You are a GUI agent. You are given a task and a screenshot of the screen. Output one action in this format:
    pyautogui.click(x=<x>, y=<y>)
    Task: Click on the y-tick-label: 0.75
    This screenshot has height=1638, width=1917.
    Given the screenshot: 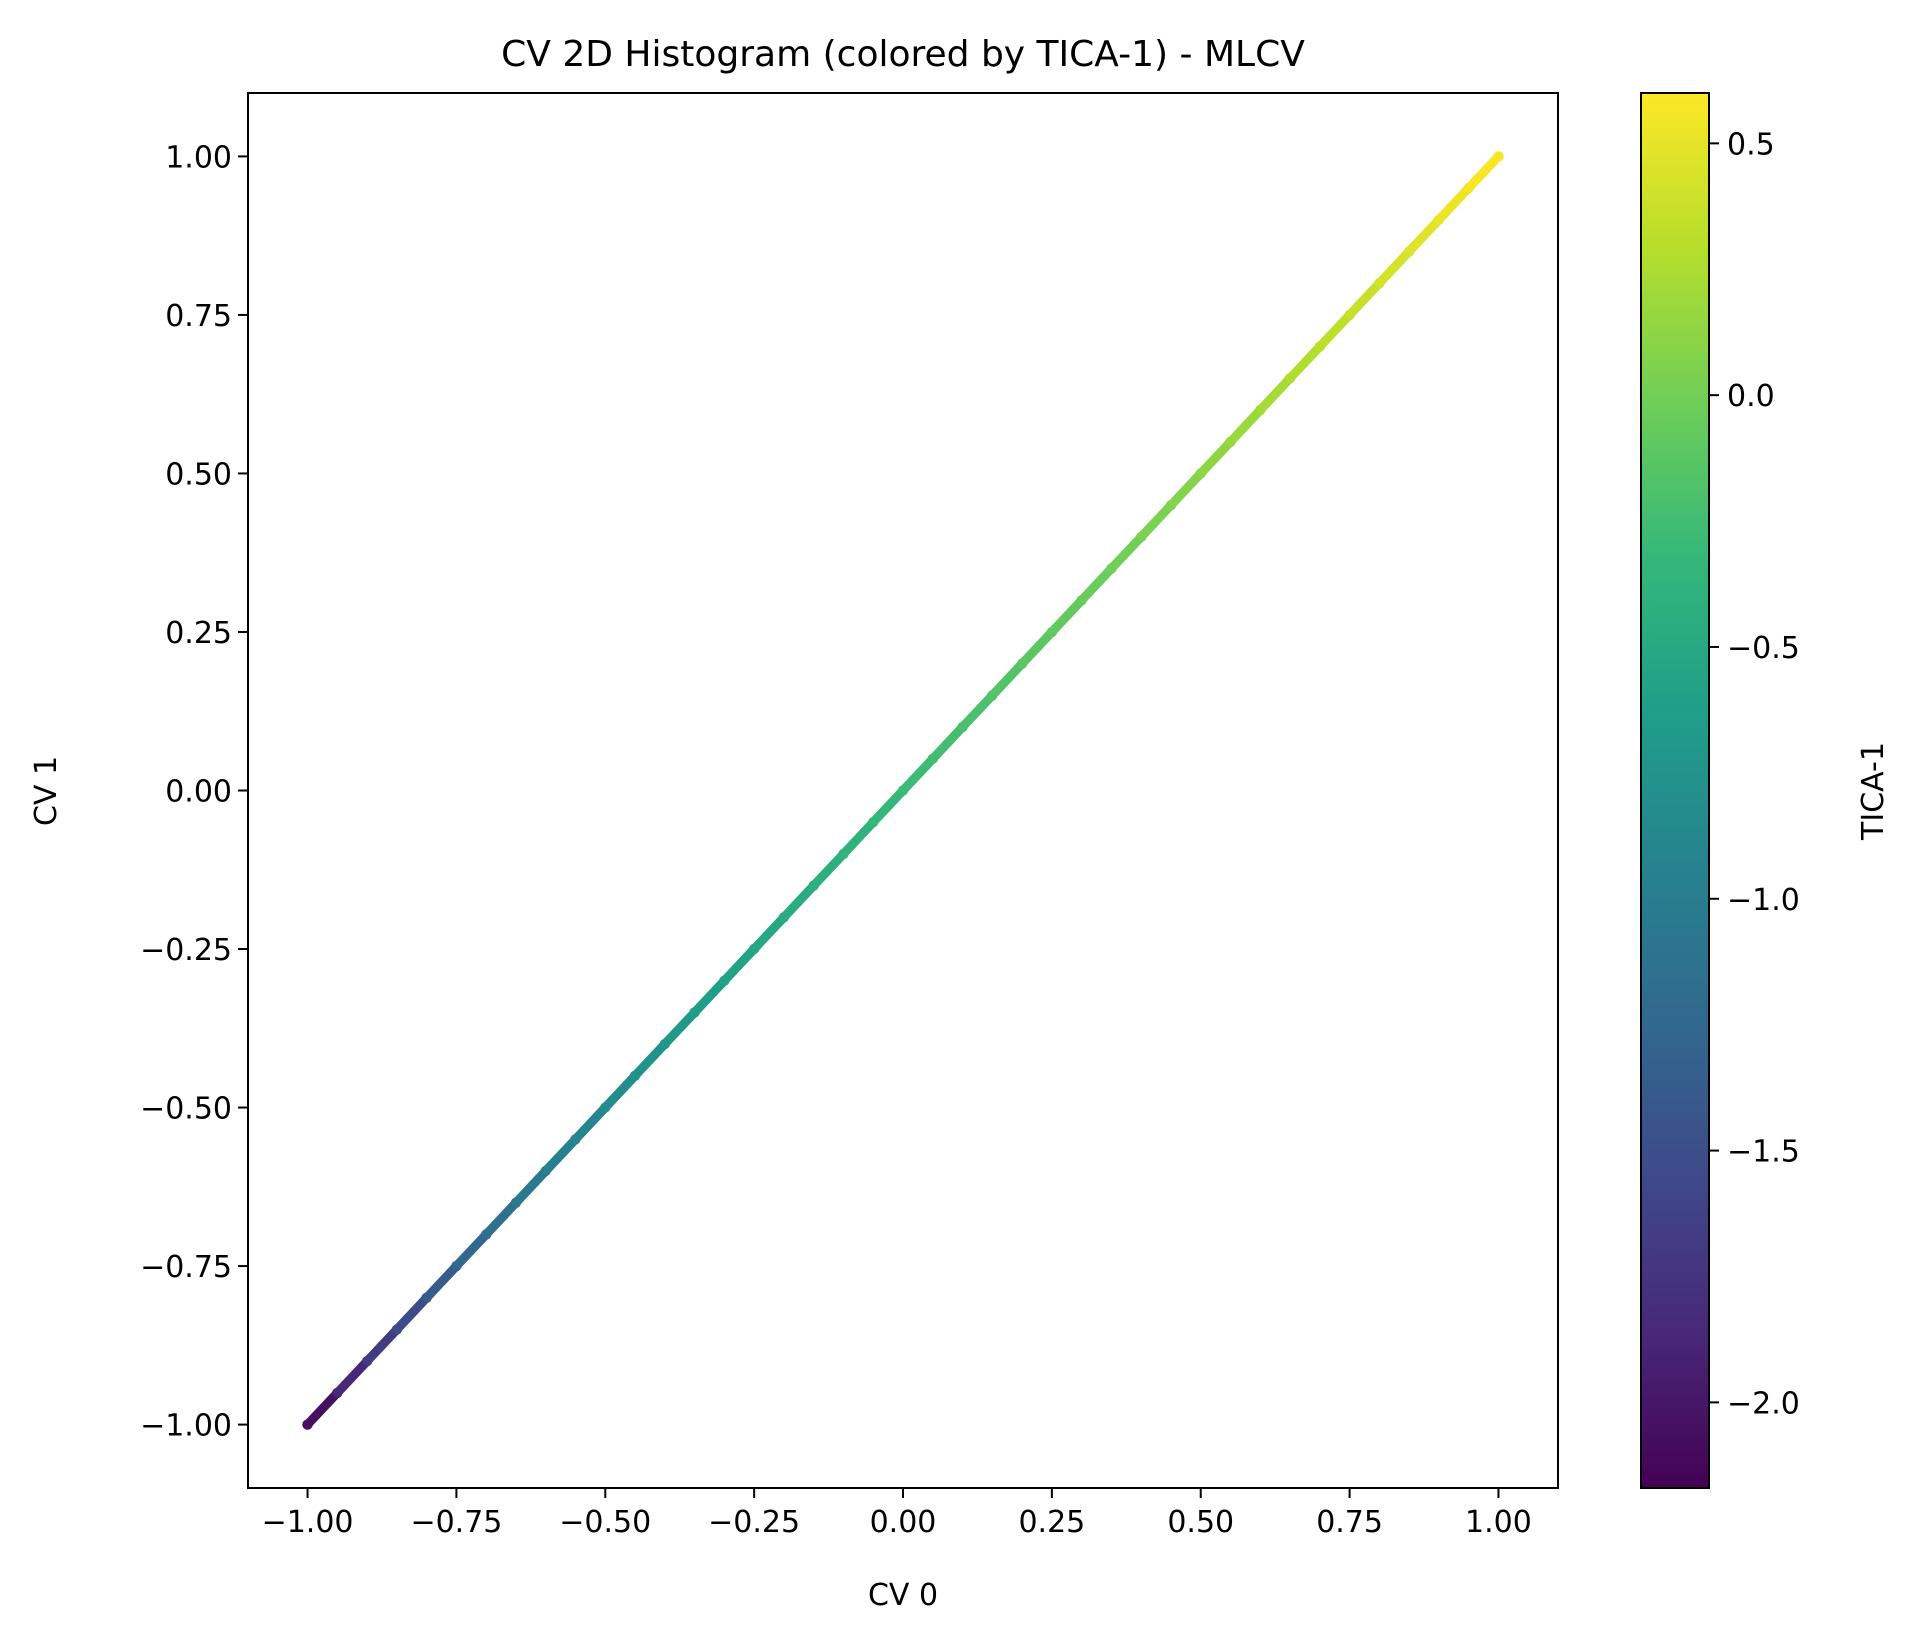 What is the action you would take?
    pyautogui.click(x=198, y=316)
    